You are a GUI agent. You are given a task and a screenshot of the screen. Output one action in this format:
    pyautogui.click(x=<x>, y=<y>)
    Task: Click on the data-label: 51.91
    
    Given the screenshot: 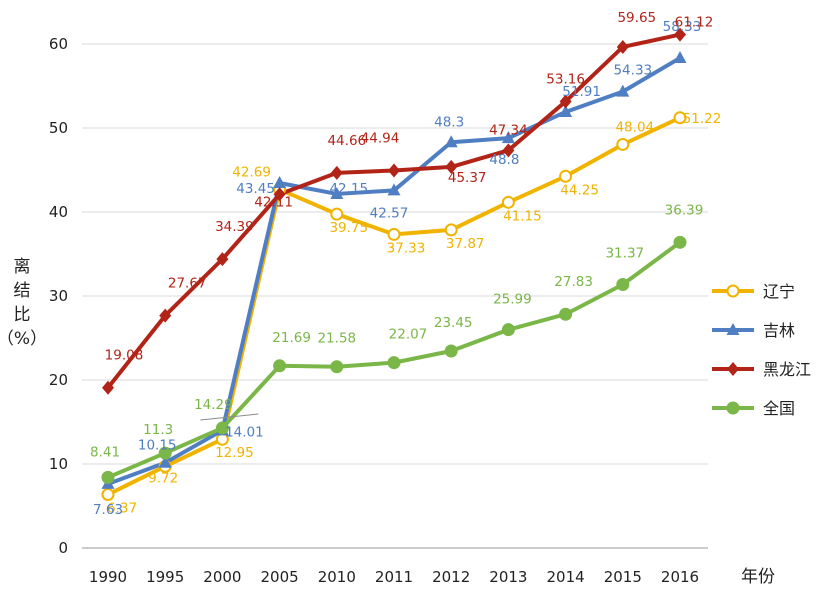 What is the action you would take?
    pyautogui.click(x=581, y=92)
    